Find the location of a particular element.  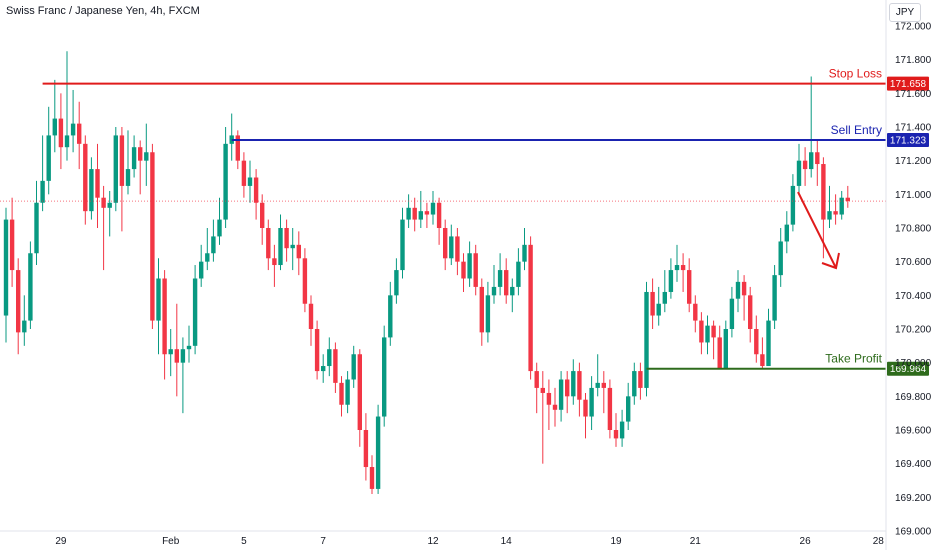

y-tick-label: 171.200 is located at coordinates (913, 161).